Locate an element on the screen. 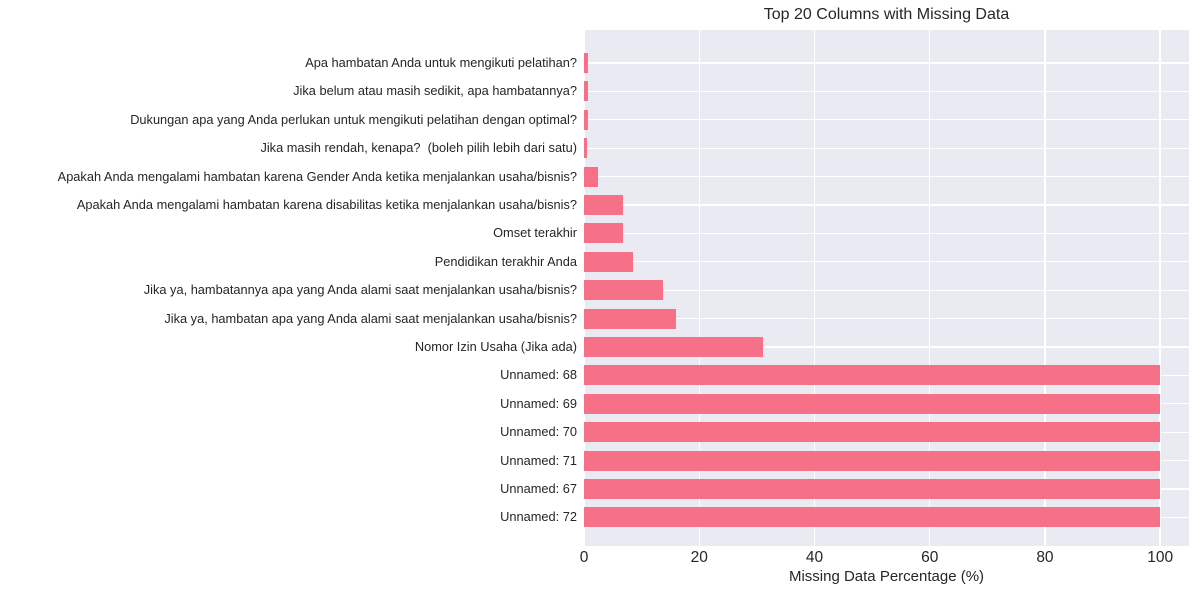 Image resolution: width=1200 pixels, height=596 pixels. y-tick-label: Nomor Izin Usaha (Jika ada) is located at coordinates (495, 346).